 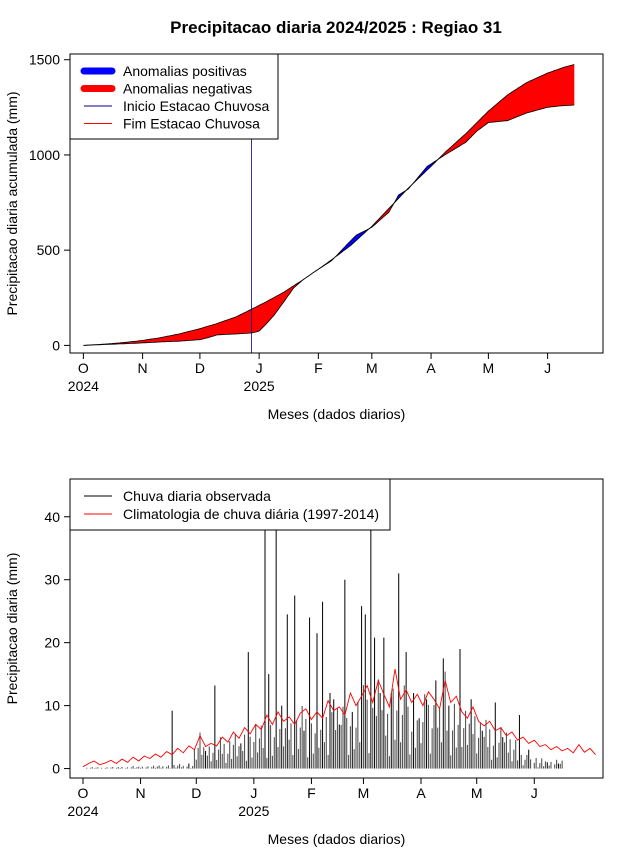 I want to click on legend-label: Chuva diaria observada, so click(x=197, y=496).